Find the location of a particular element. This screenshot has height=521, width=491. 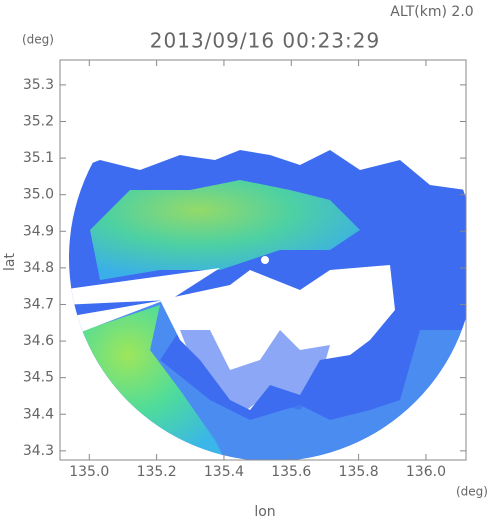

y-tick-label: 35.1 is located at coordinates (38, 158).